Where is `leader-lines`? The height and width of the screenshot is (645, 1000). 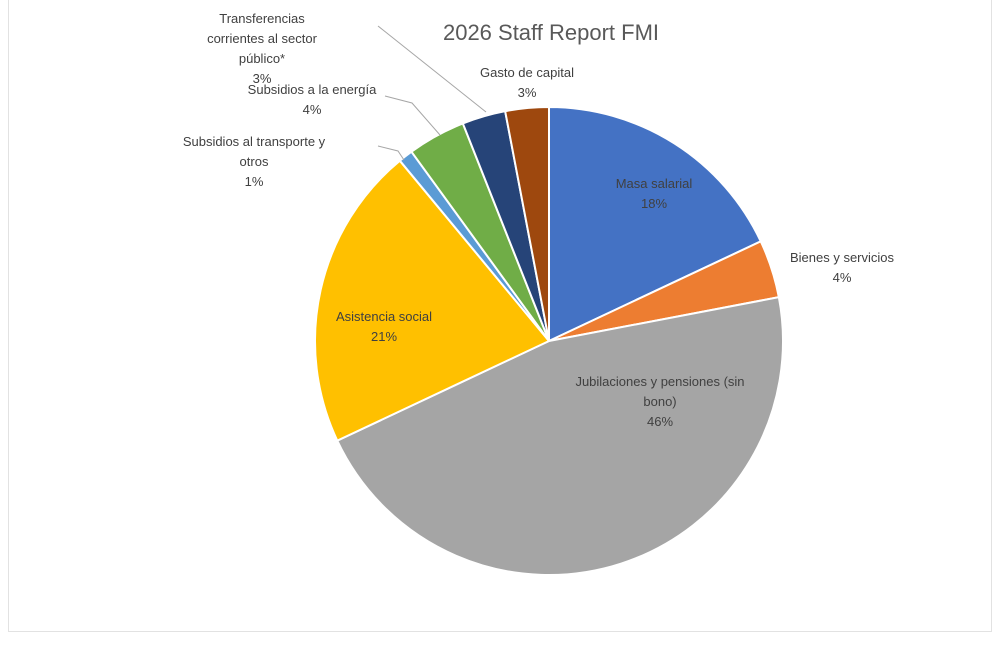 leader-lines is located at coordinates (432, 93).